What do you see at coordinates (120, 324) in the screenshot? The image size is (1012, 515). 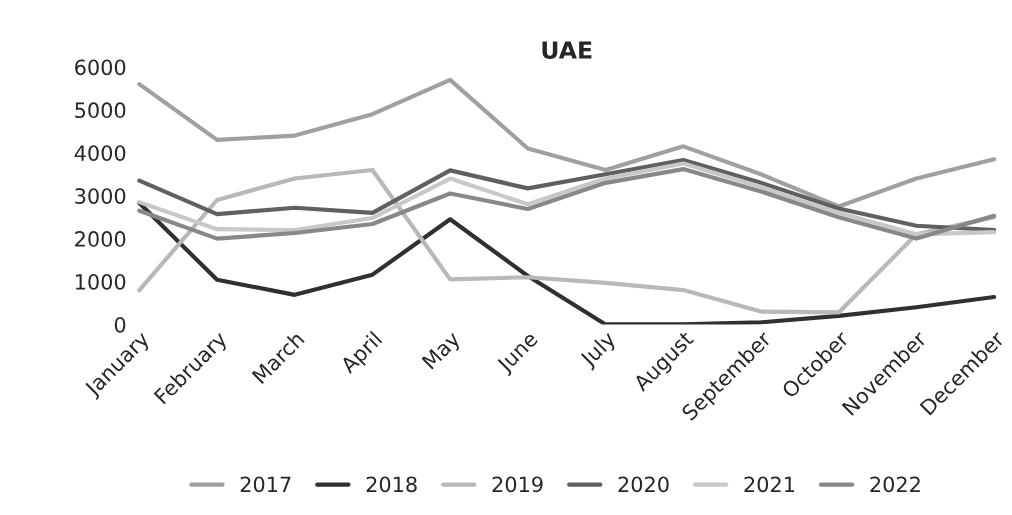 I see `y-tick-label: 0` at bounding box center [120, 324].